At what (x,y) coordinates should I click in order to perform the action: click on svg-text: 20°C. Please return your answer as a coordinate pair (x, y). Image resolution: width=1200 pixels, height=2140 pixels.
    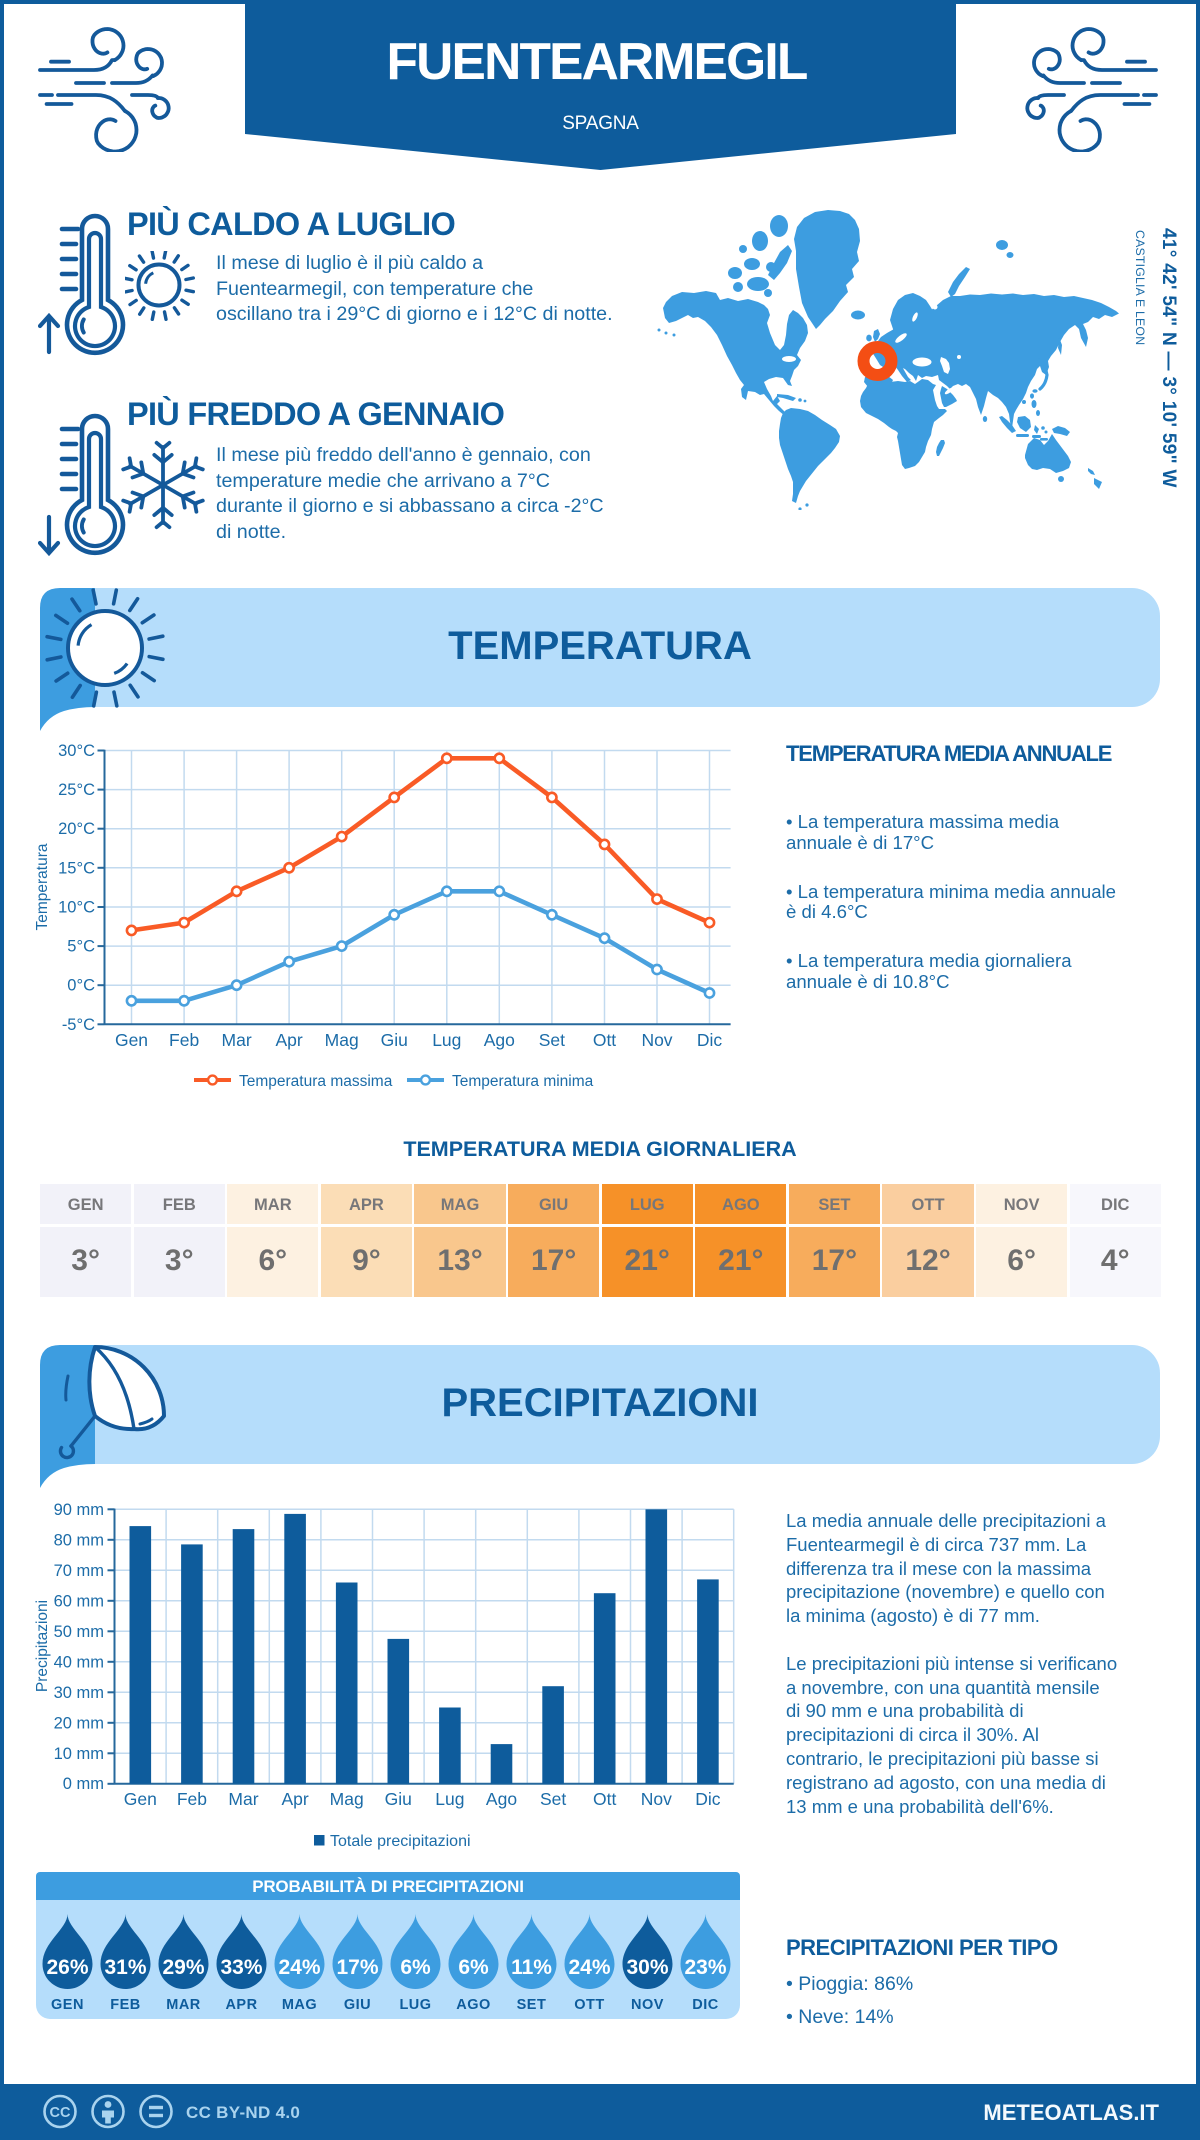
    Looking at the image, I should click on (76, 829).